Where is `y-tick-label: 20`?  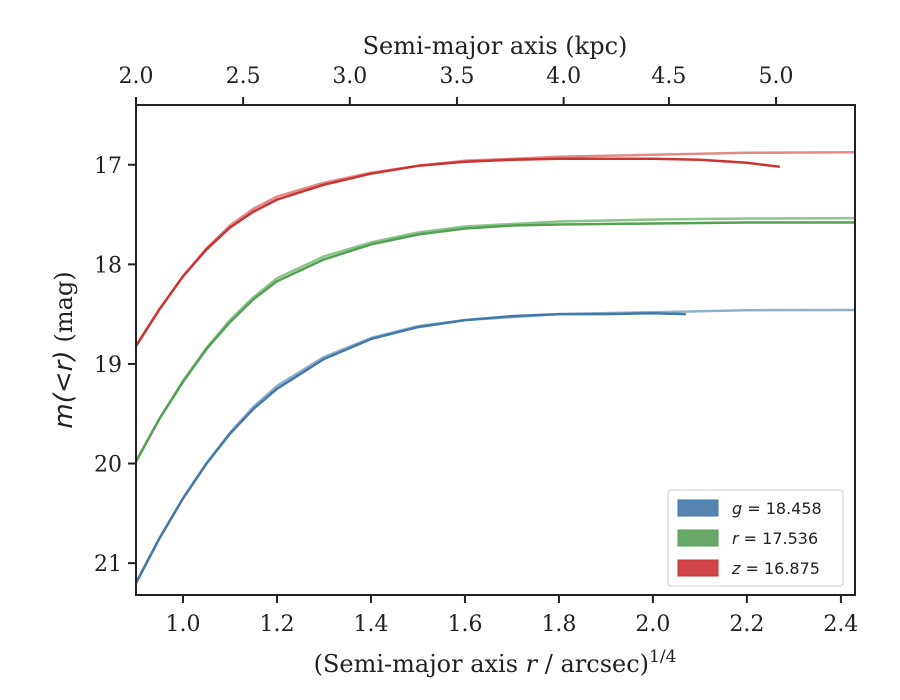
y-tick-label: 20 is located at coordinates (108, 465).